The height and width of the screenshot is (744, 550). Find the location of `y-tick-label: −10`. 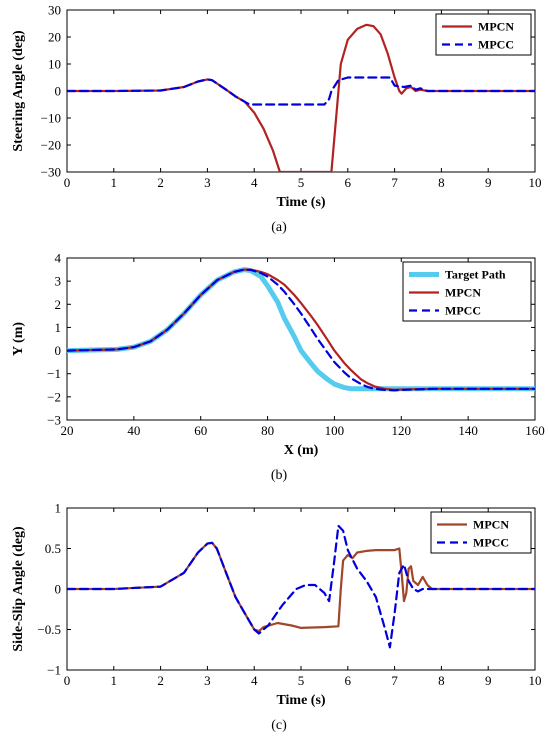

y-tick-label: −10 is located at coordinates (51, 118).